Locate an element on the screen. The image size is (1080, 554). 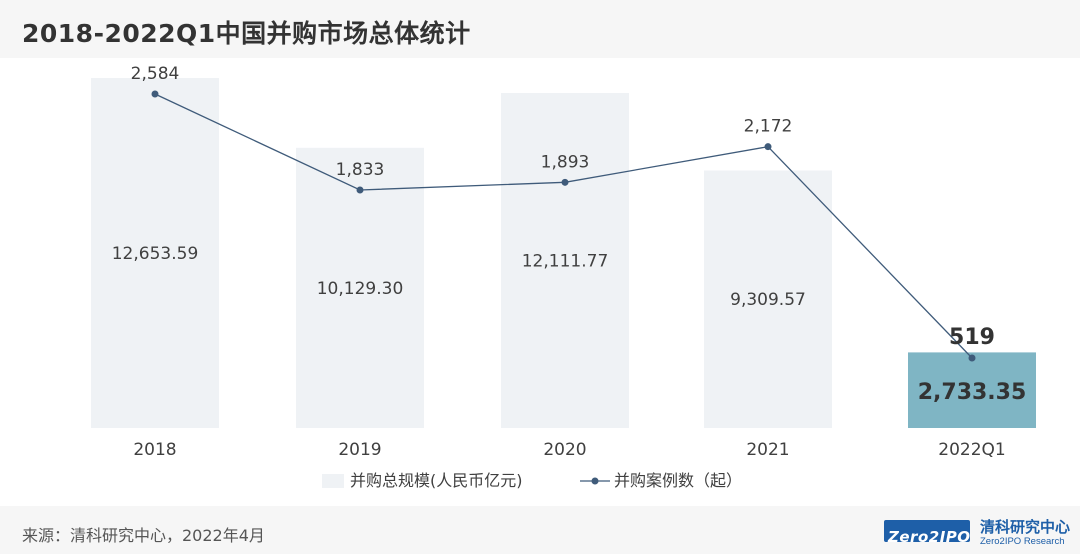
line-value-label-2020: 1,893 is located at coordinates (565, 162).